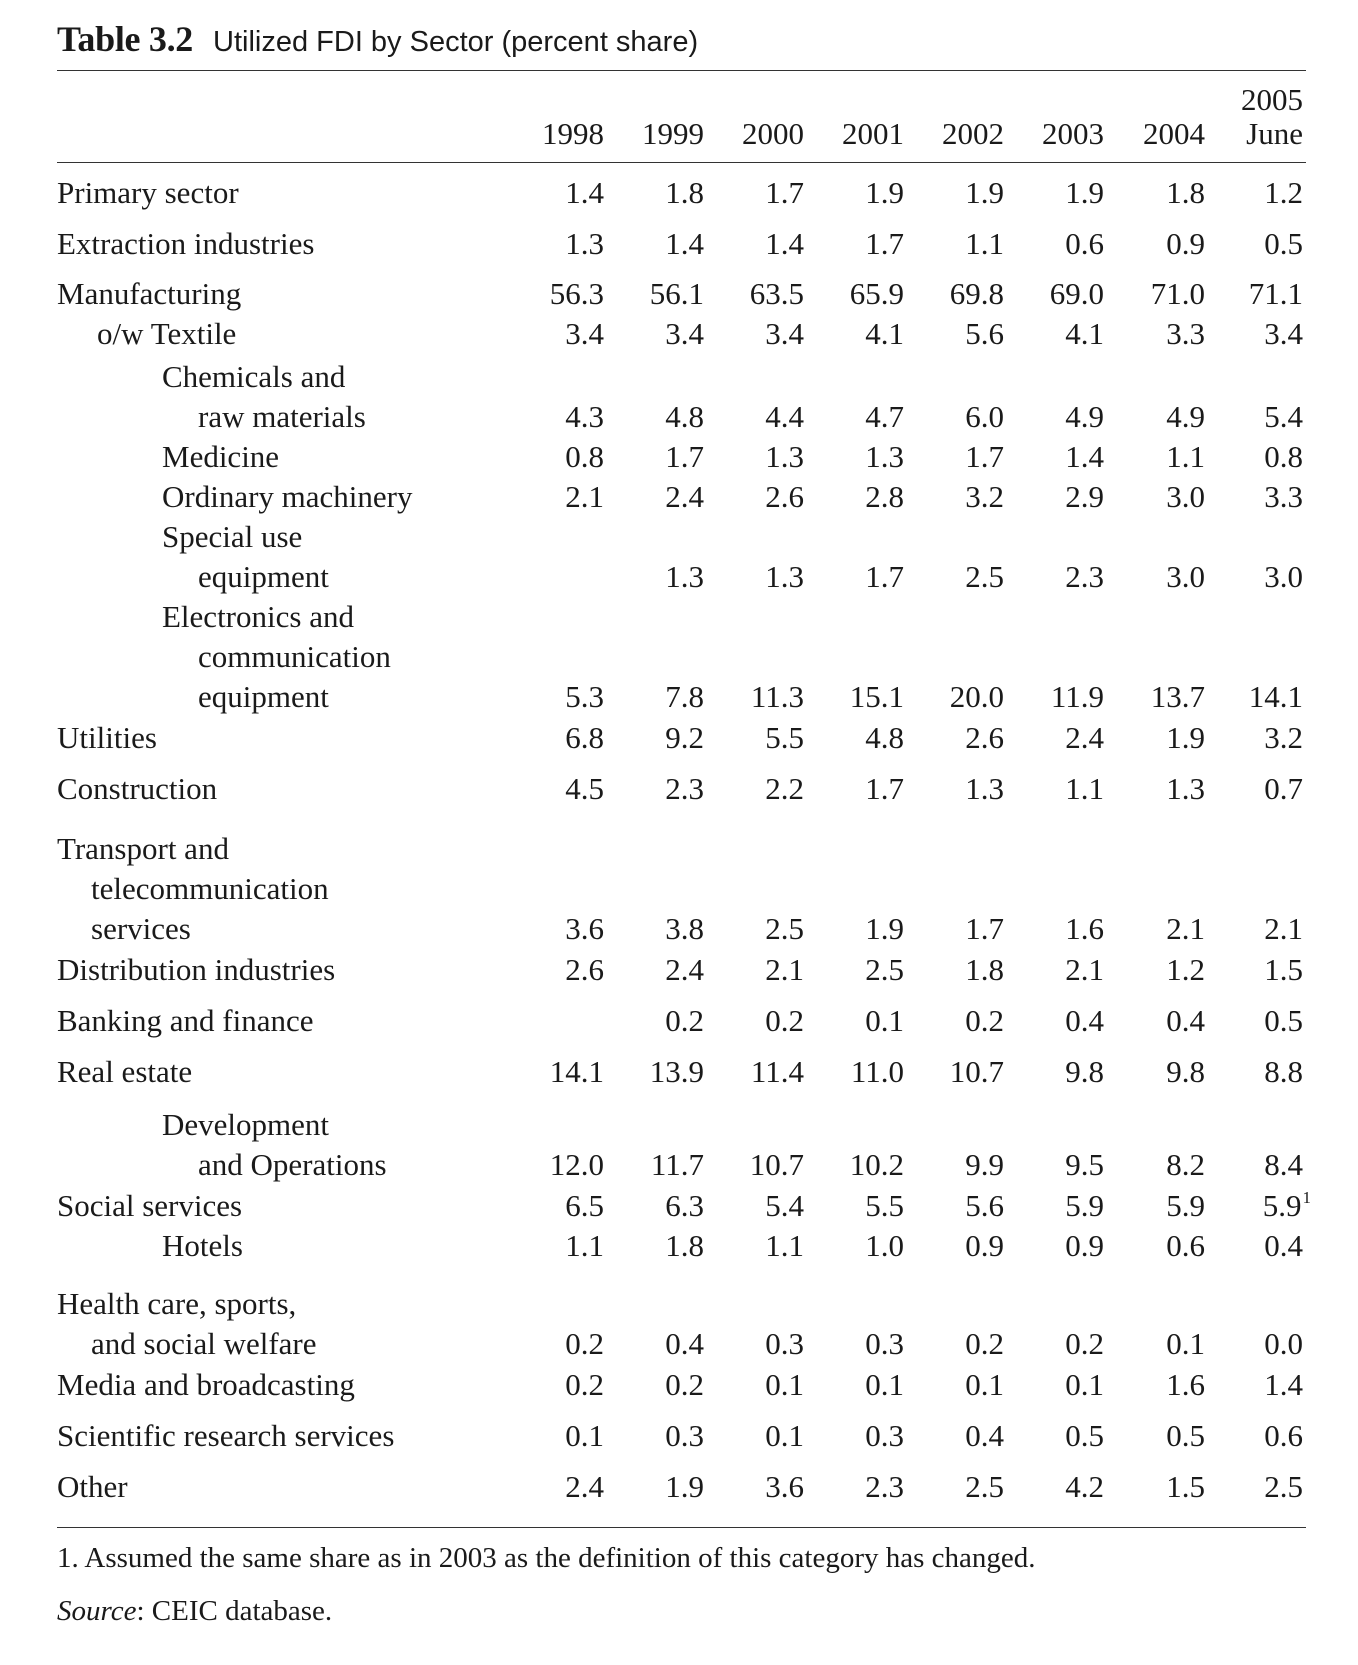 This screenshot has height=1665, width=1358. Describe the element at coordinates (1054, 1206) in the screenshot. I see `table-cell: 5.9` at that location.